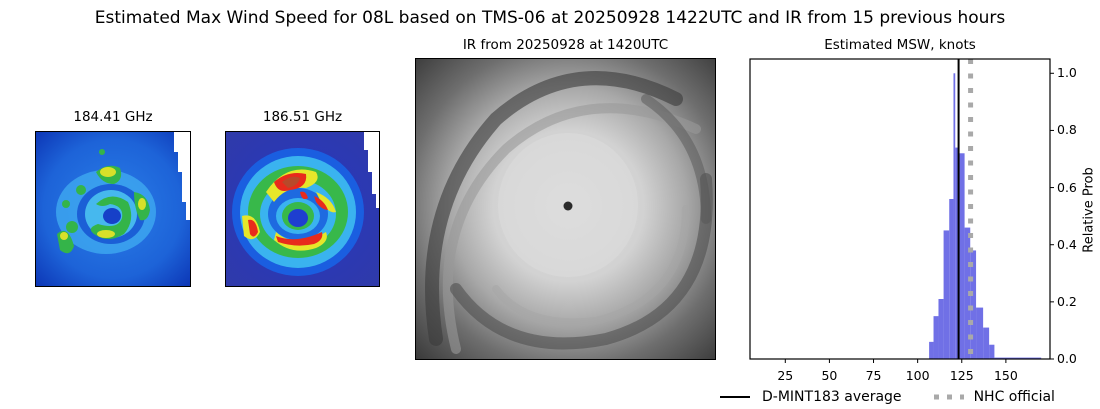 The image size is (1100, 409). What do you see at coordinates (302, 209) in the screenshot?
I see `mw2-image` at bounding box center [302, 209].